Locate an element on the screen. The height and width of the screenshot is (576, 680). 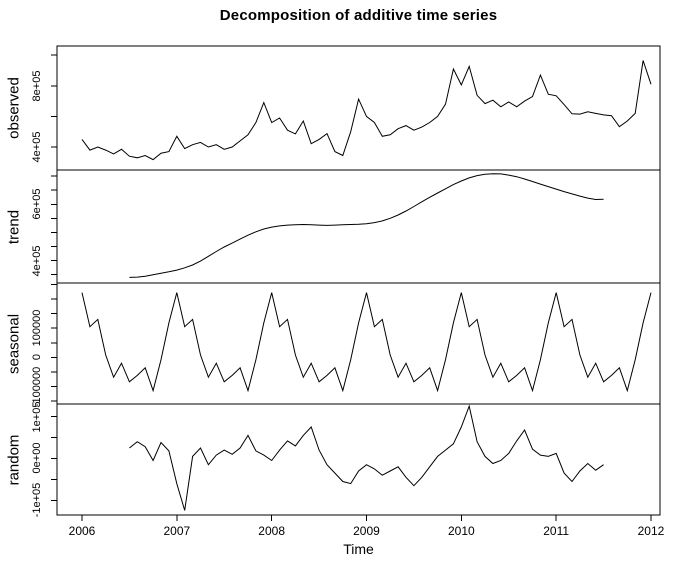
x-tick-label: 2007 is located at coordinates (177, 531).